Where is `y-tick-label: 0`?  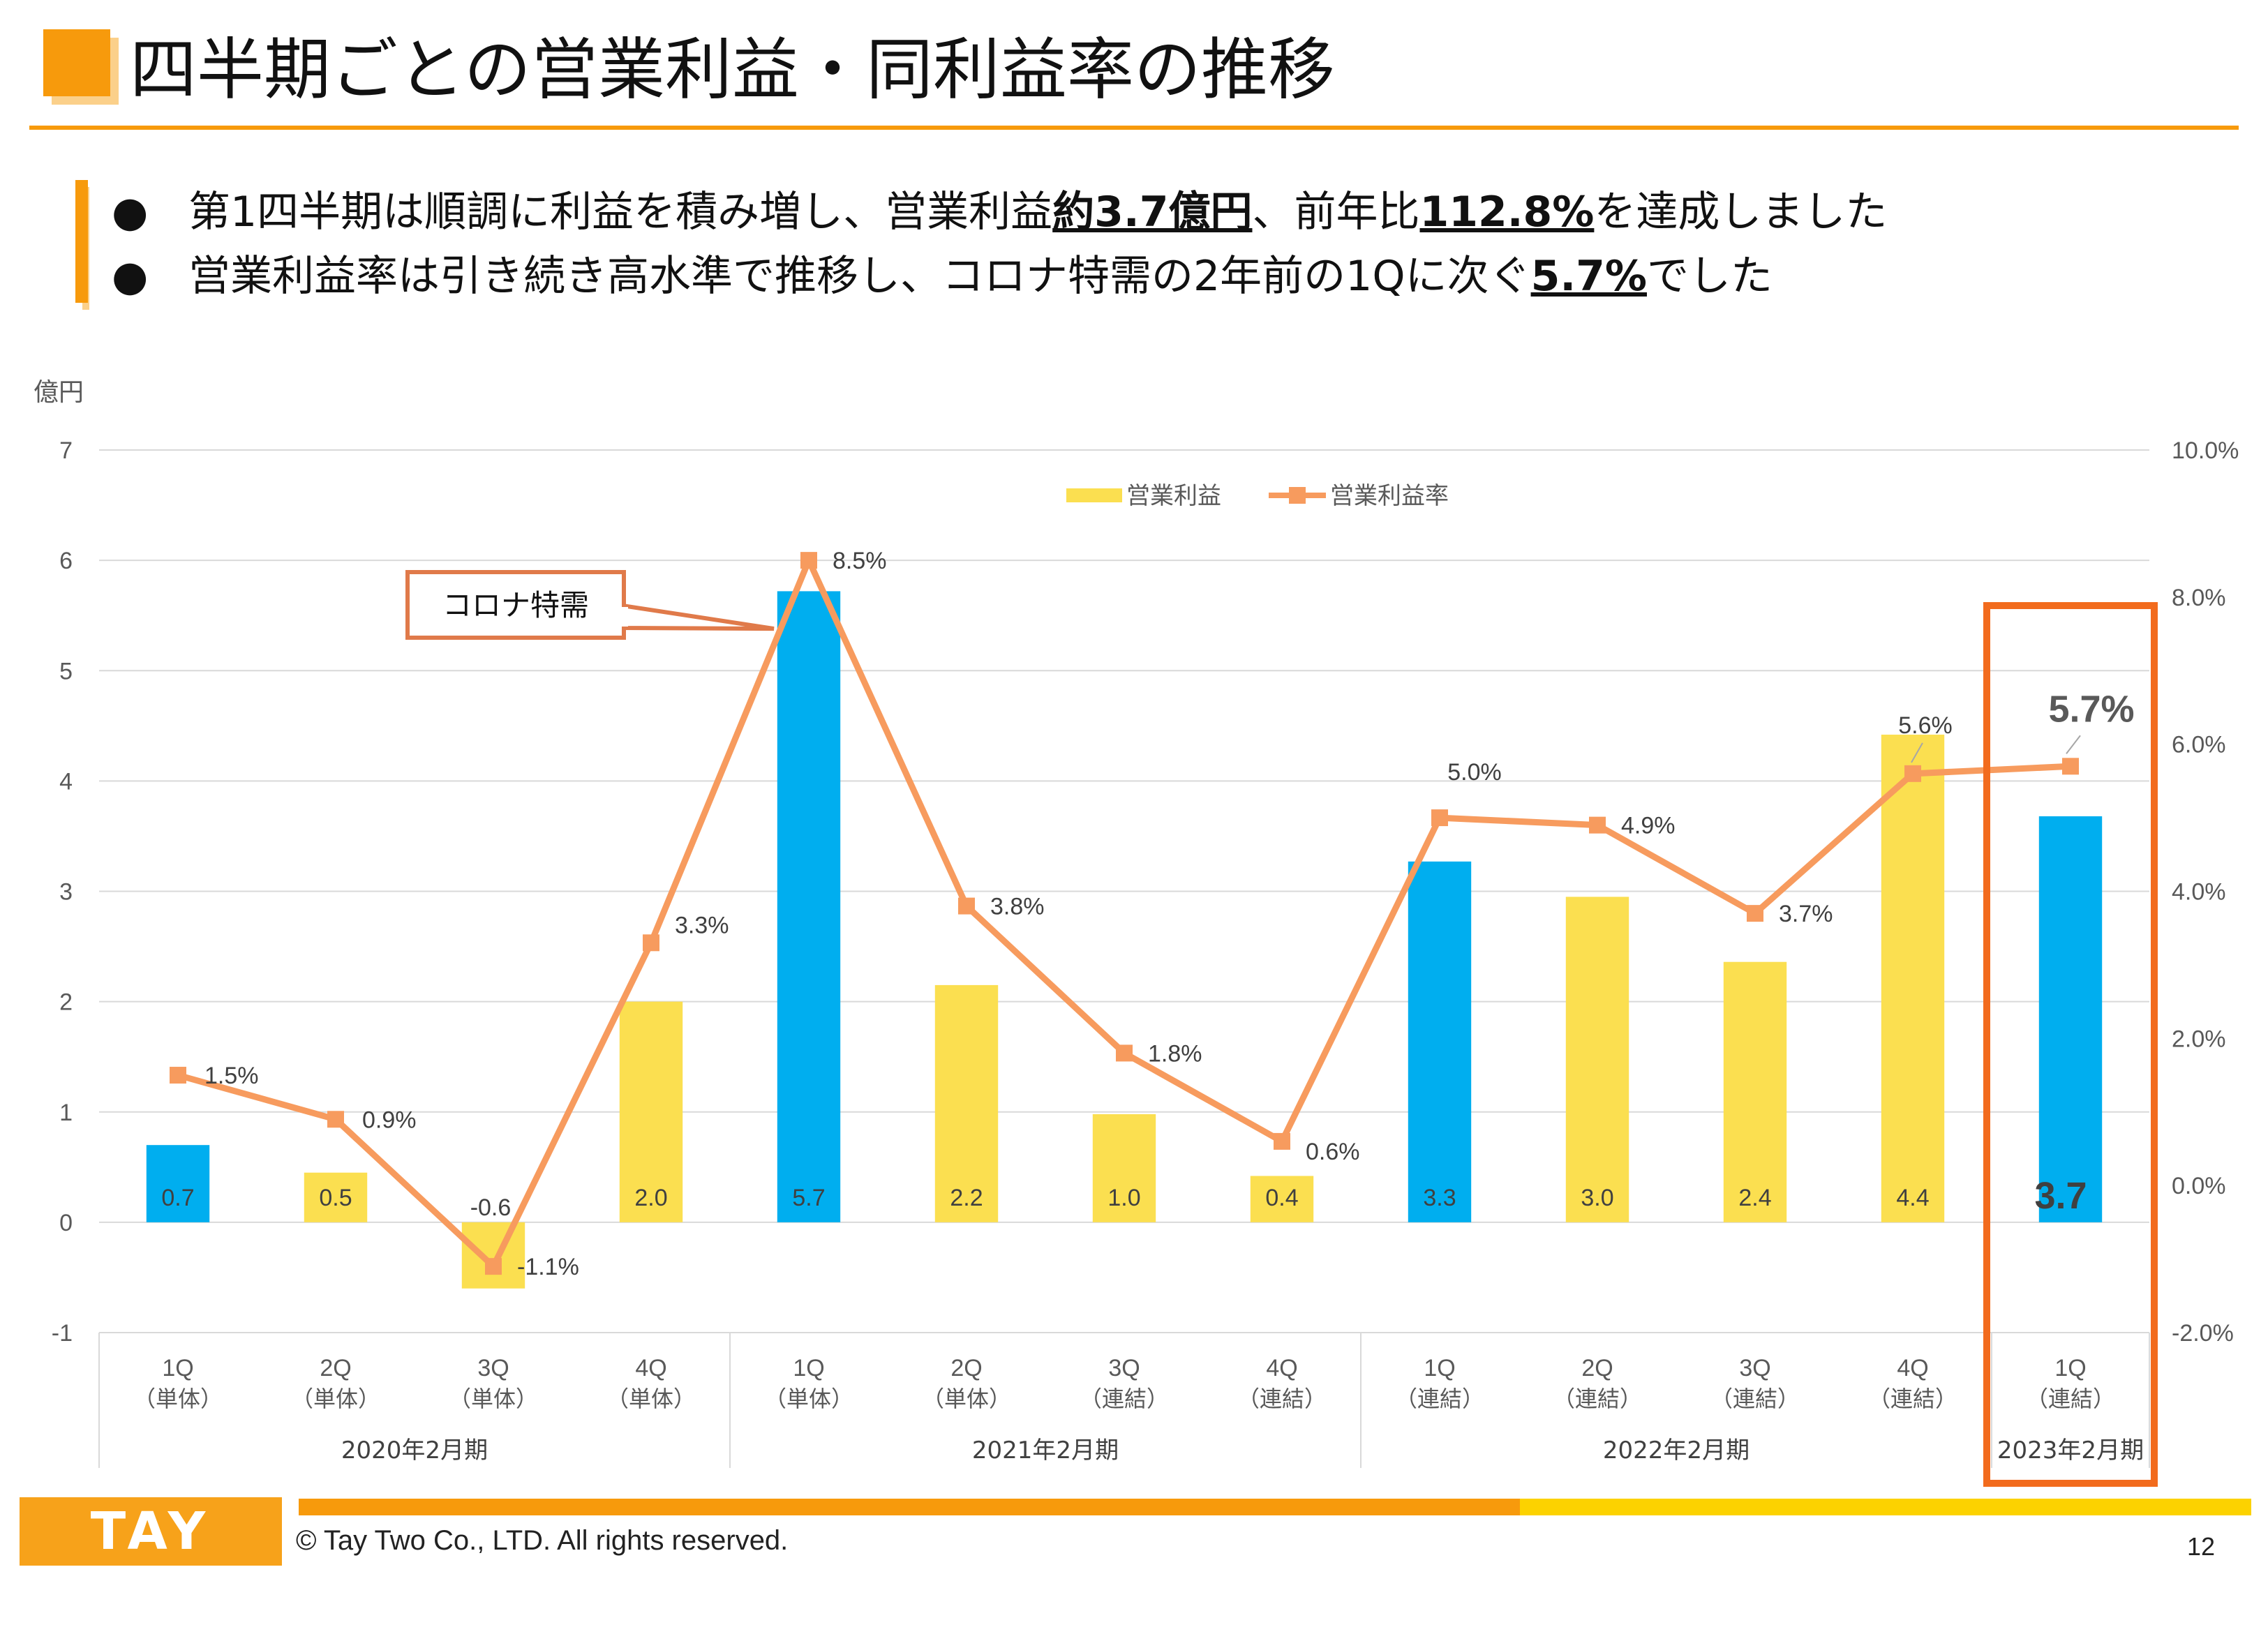
y-tick-label: 0 is located at coordinates (66, 1223).